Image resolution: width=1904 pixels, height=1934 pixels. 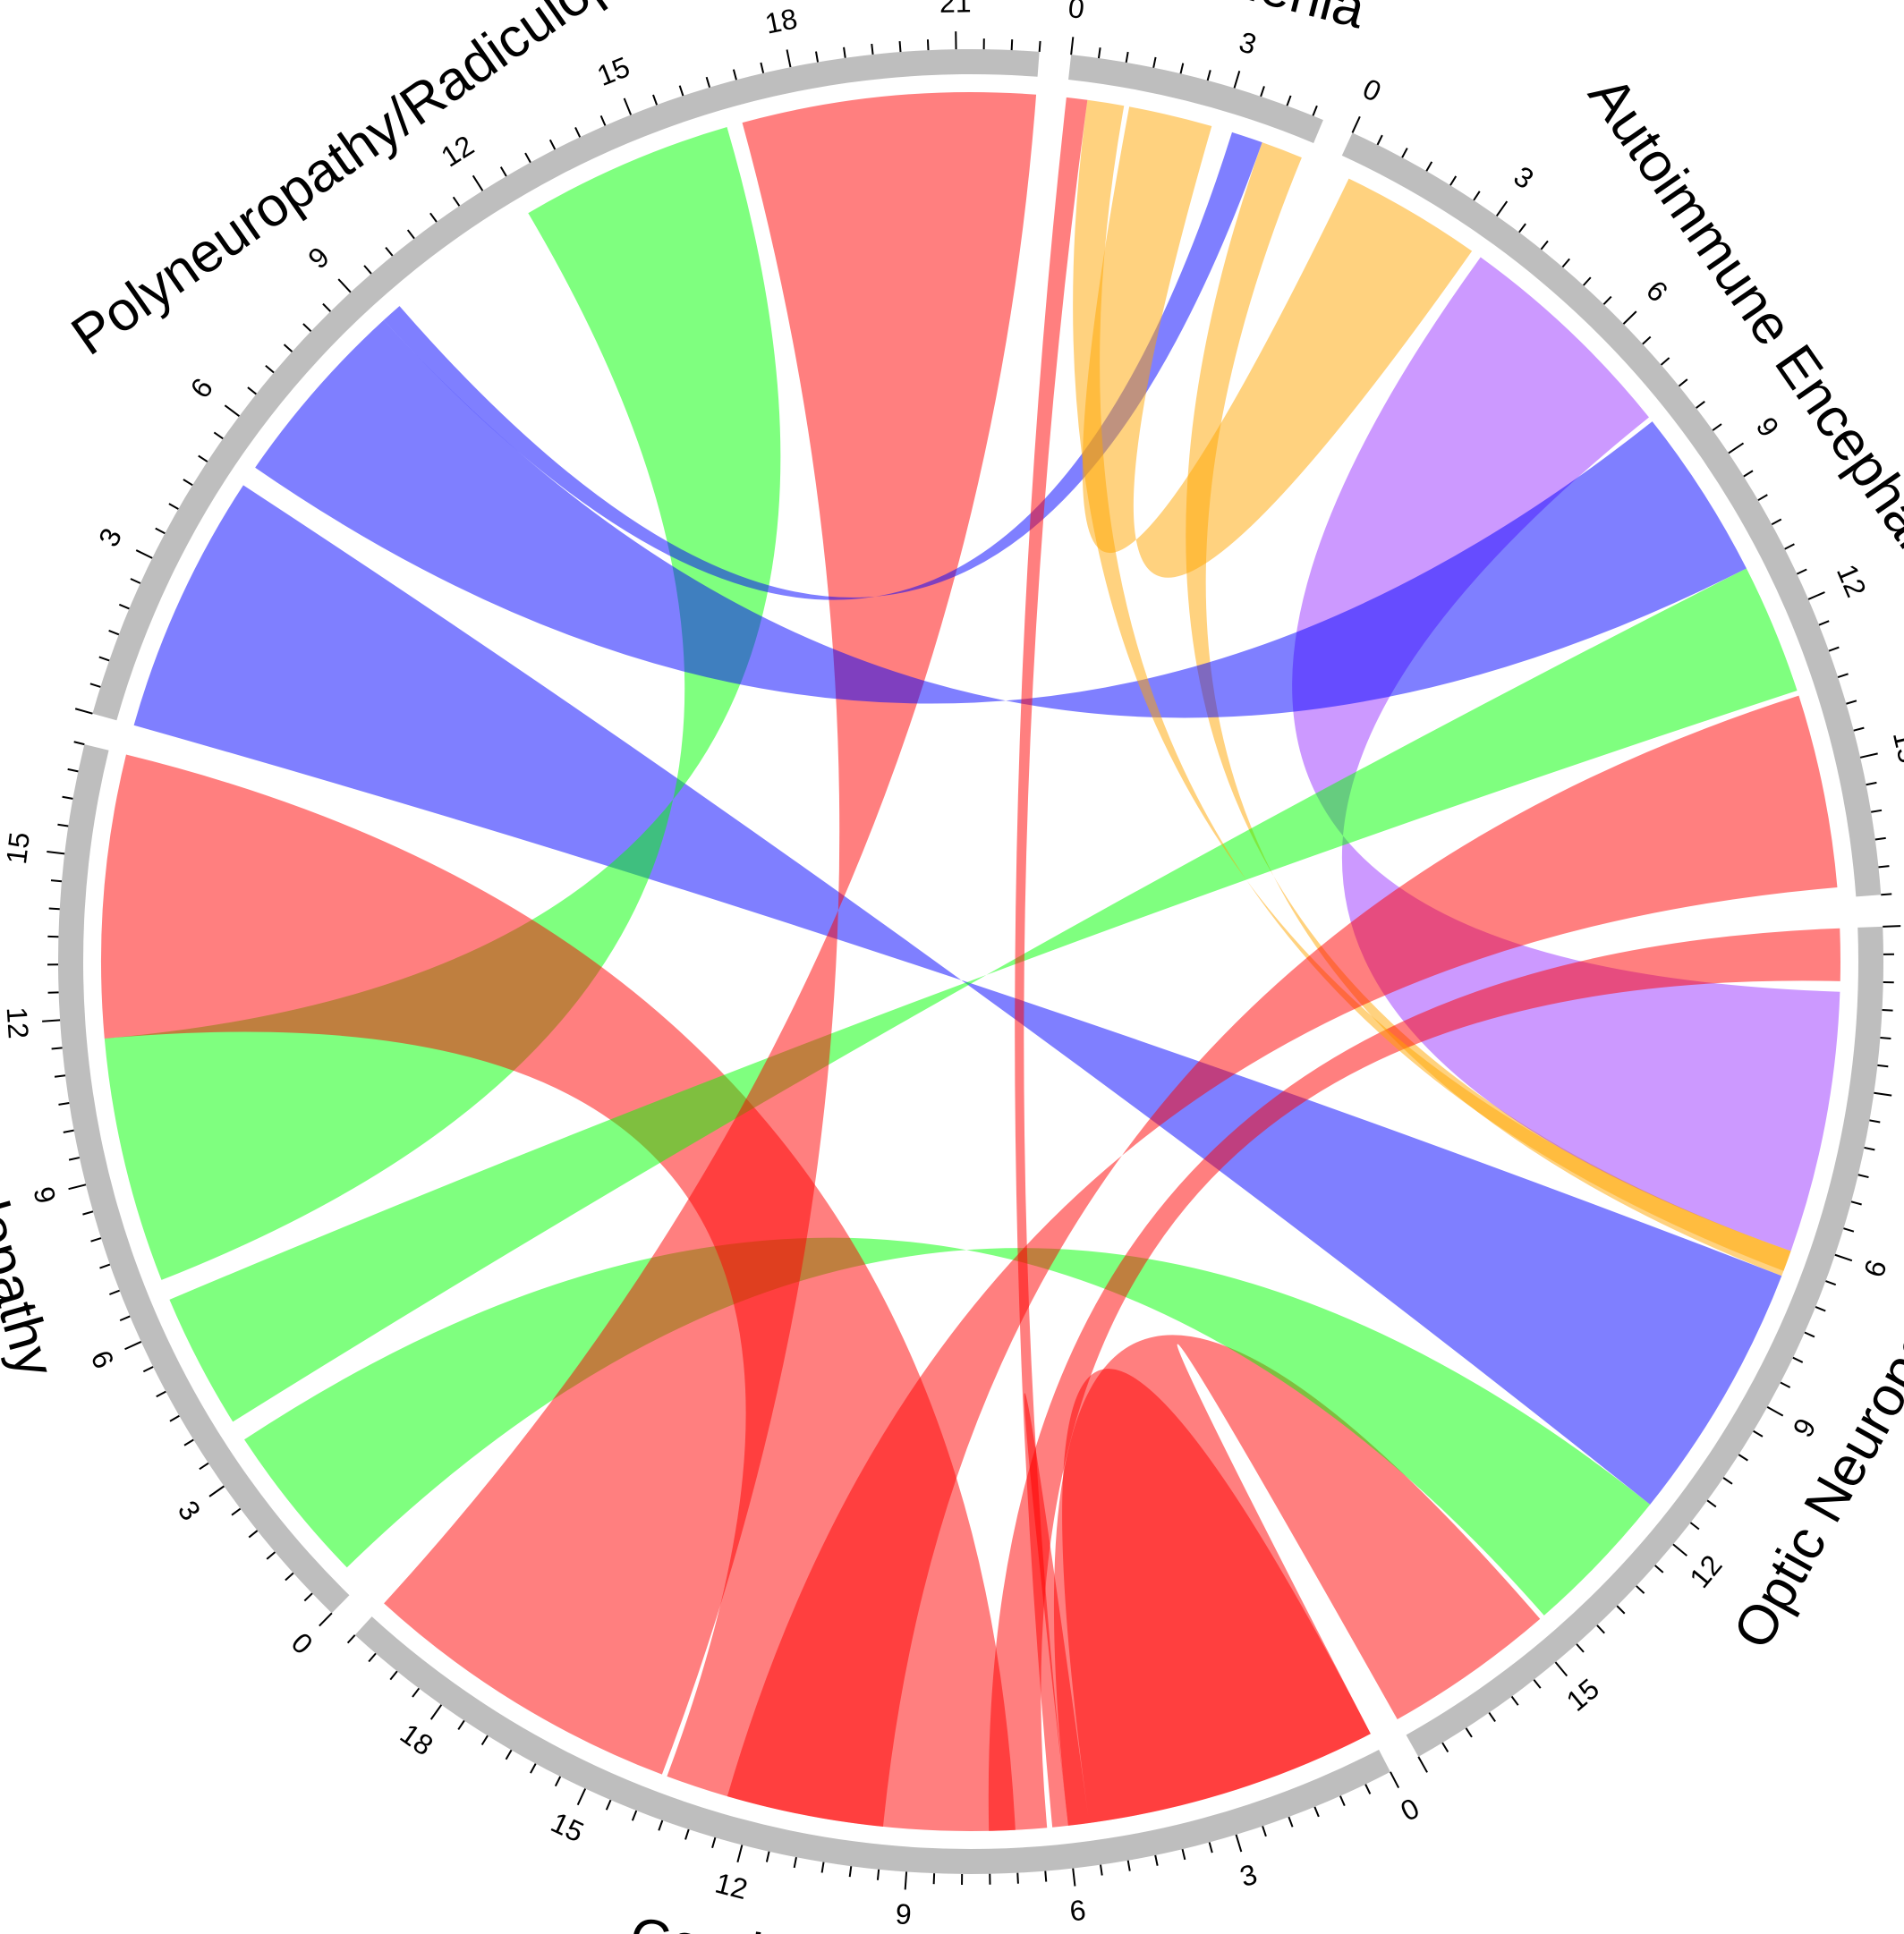 What do you see at coordinates (1768, 427) in the screenshot?
I see `autoimmune-encephalopathy-tick-label: 9` at bounding box center [1768, 427].